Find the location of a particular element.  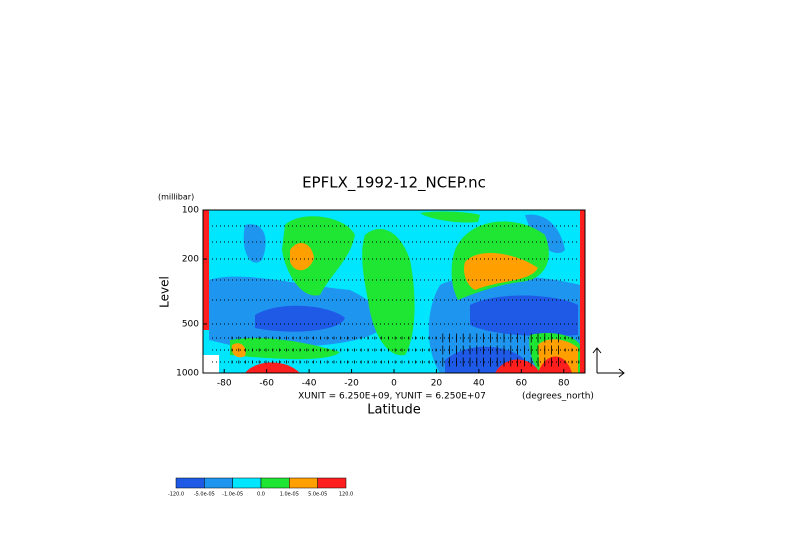

y-unit: (millibar) is located at coordinates (176, 197).